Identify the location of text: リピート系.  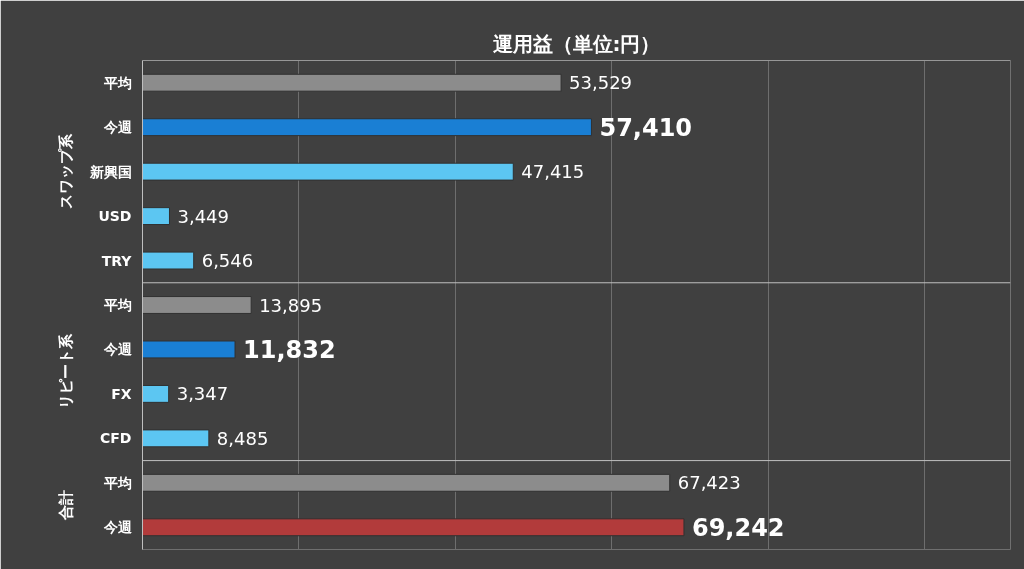
(66, 371).